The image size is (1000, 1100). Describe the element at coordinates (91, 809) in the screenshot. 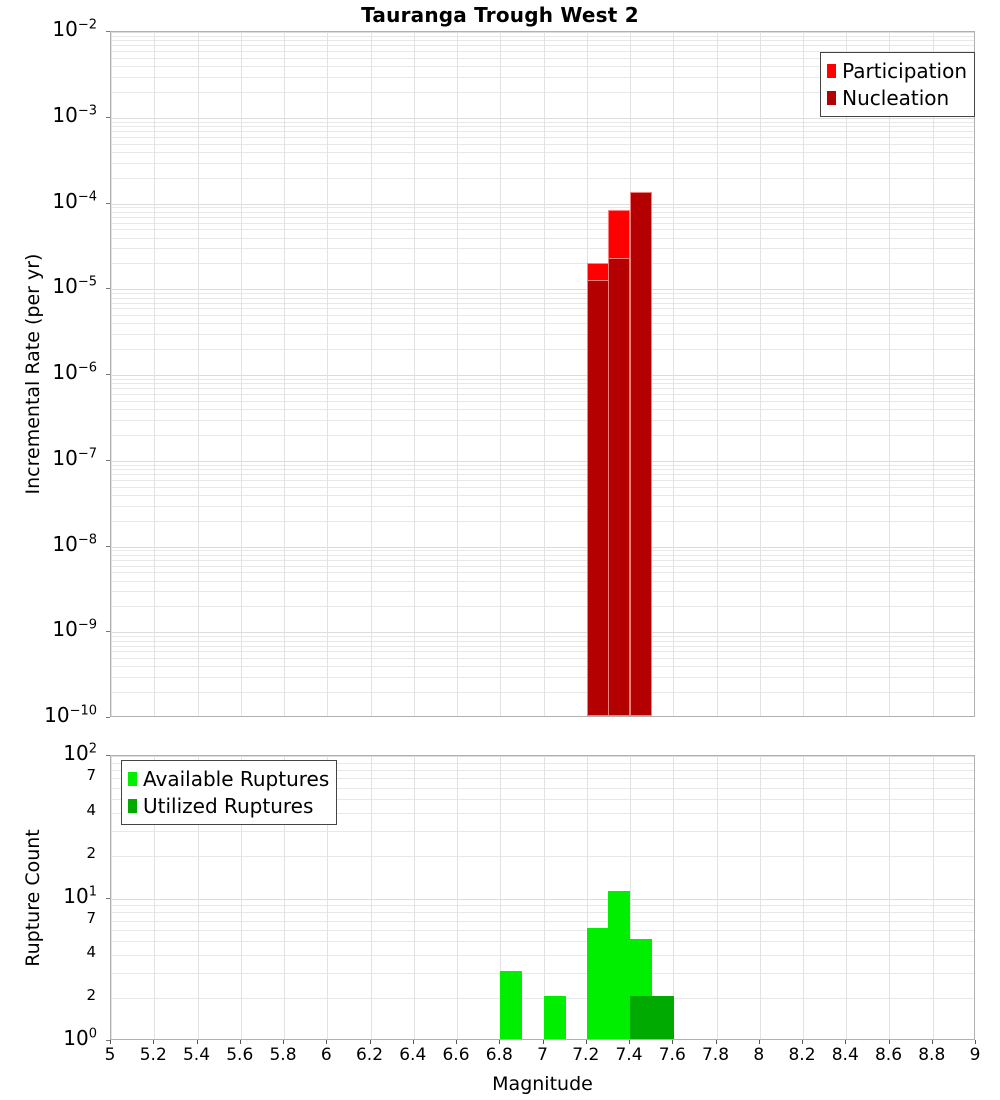

I see `y-minor-tick-label: 4` at that location.